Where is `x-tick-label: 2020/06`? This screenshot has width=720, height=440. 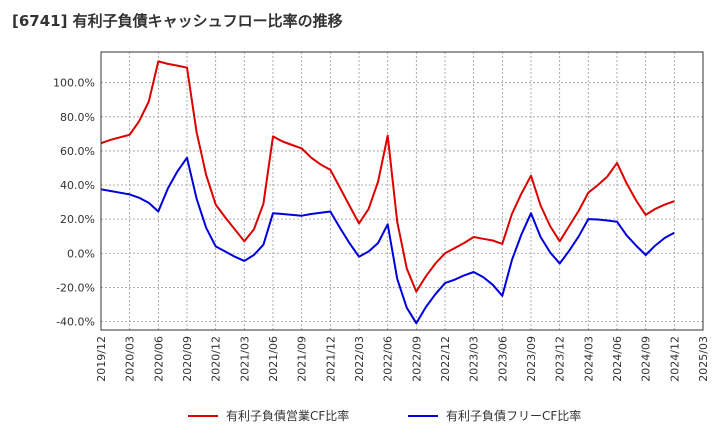
x-tick-label: 2020/06 is located at coordinates (158, 359).